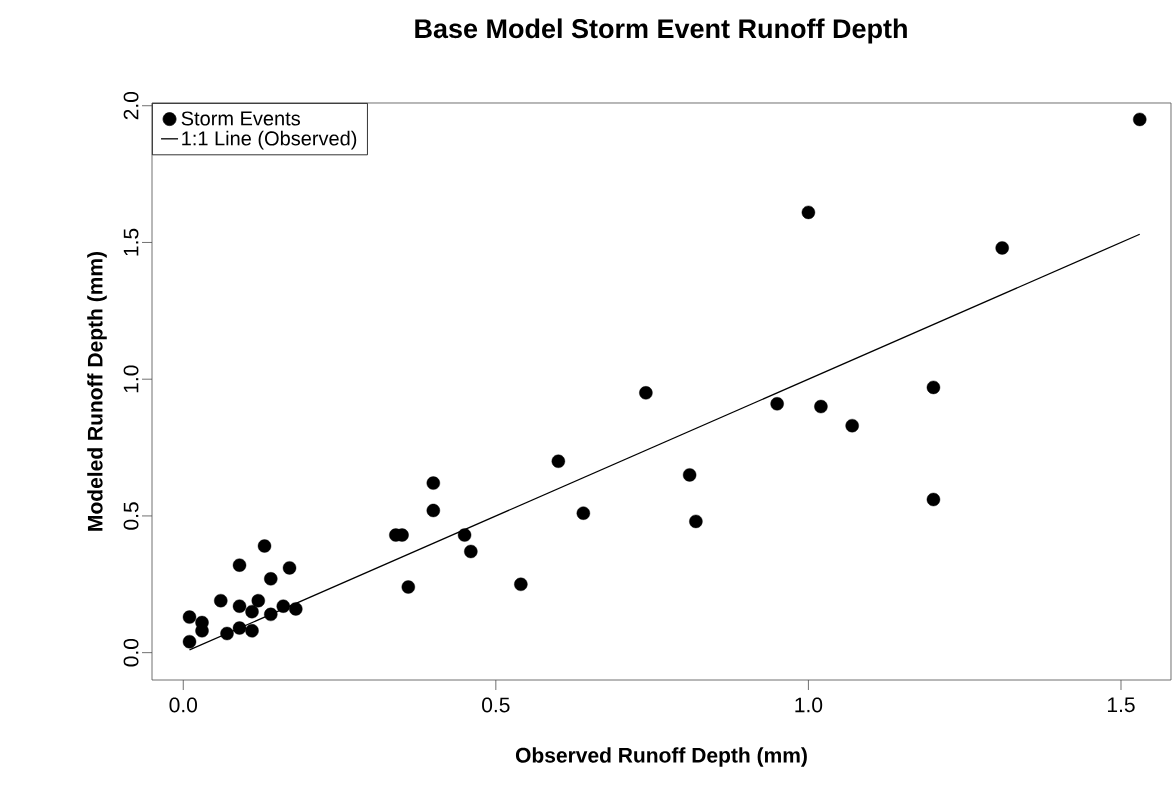 Image resolution: width=1172 pixels, height=805 pixels. What do you see at coordinates (809, 705) in the screenshot?
I see `x-tick-label: 1.0` at bounding box center [809, 705].